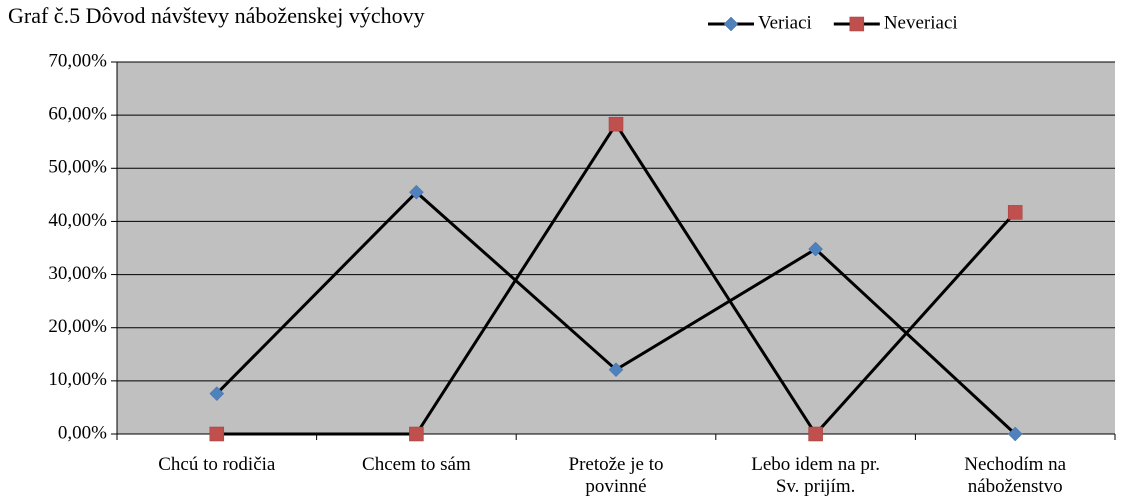  I want to click on x-tick-label: Chcú to rodičia, so click(217, 464).